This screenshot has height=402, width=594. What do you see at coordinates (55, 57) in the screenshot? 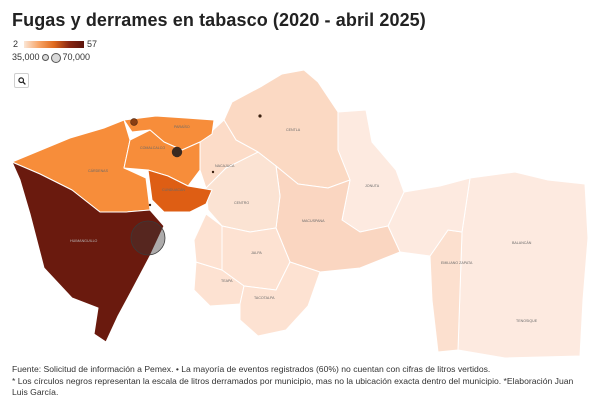
I see `legend-large-circle` at bounding box center [55, 57].